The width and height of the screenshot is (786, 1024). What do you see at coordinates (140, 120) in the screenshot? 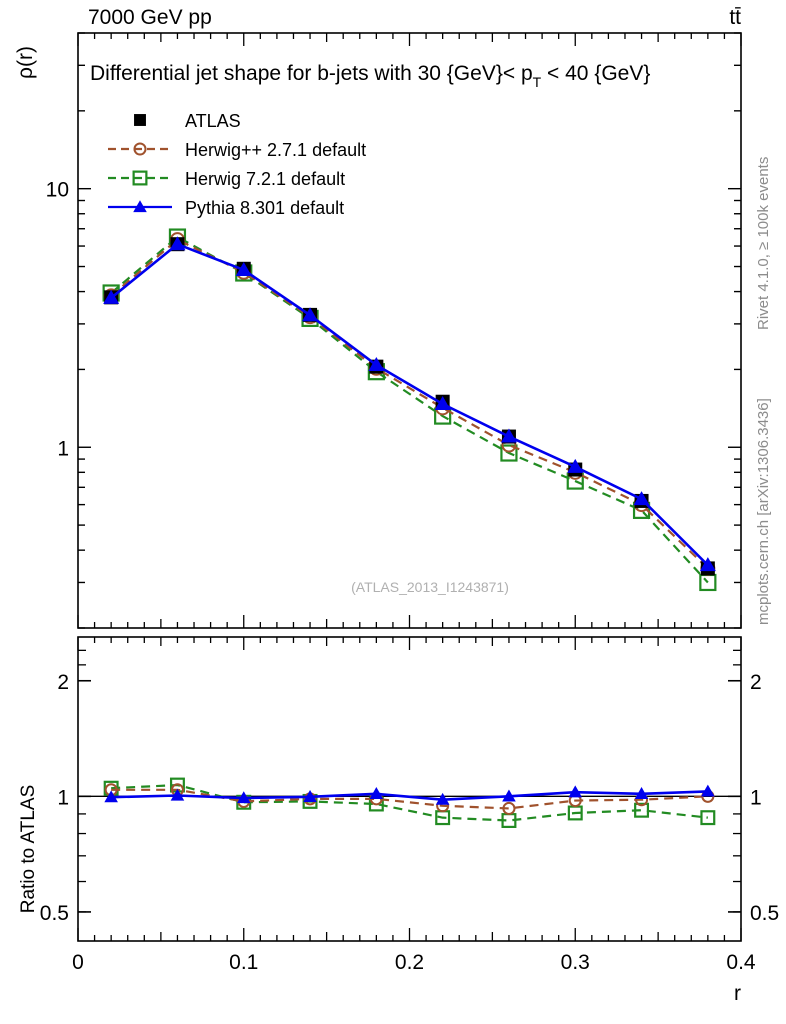
I see `marker-filled-square` at bounding box center [140, 120].